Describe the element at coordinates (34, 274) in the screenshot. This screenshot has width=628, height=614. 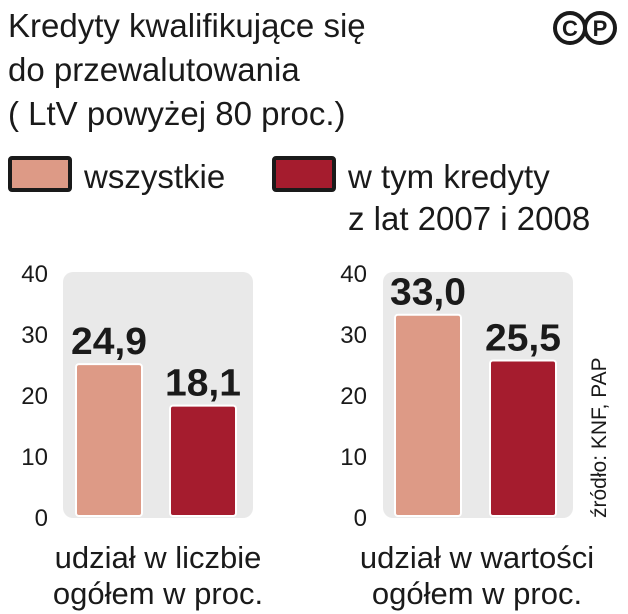
I see `chart-1-ytick-label: 40` at that location.